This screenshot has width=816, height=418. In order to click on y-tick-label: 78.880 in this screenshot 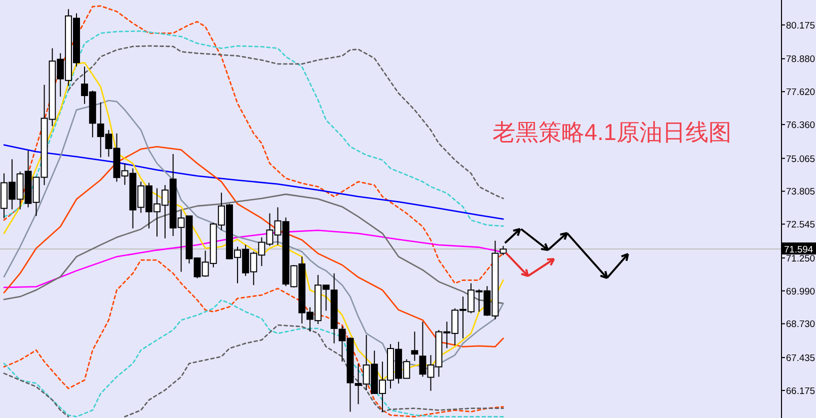, I will do `click(801, 60)`.